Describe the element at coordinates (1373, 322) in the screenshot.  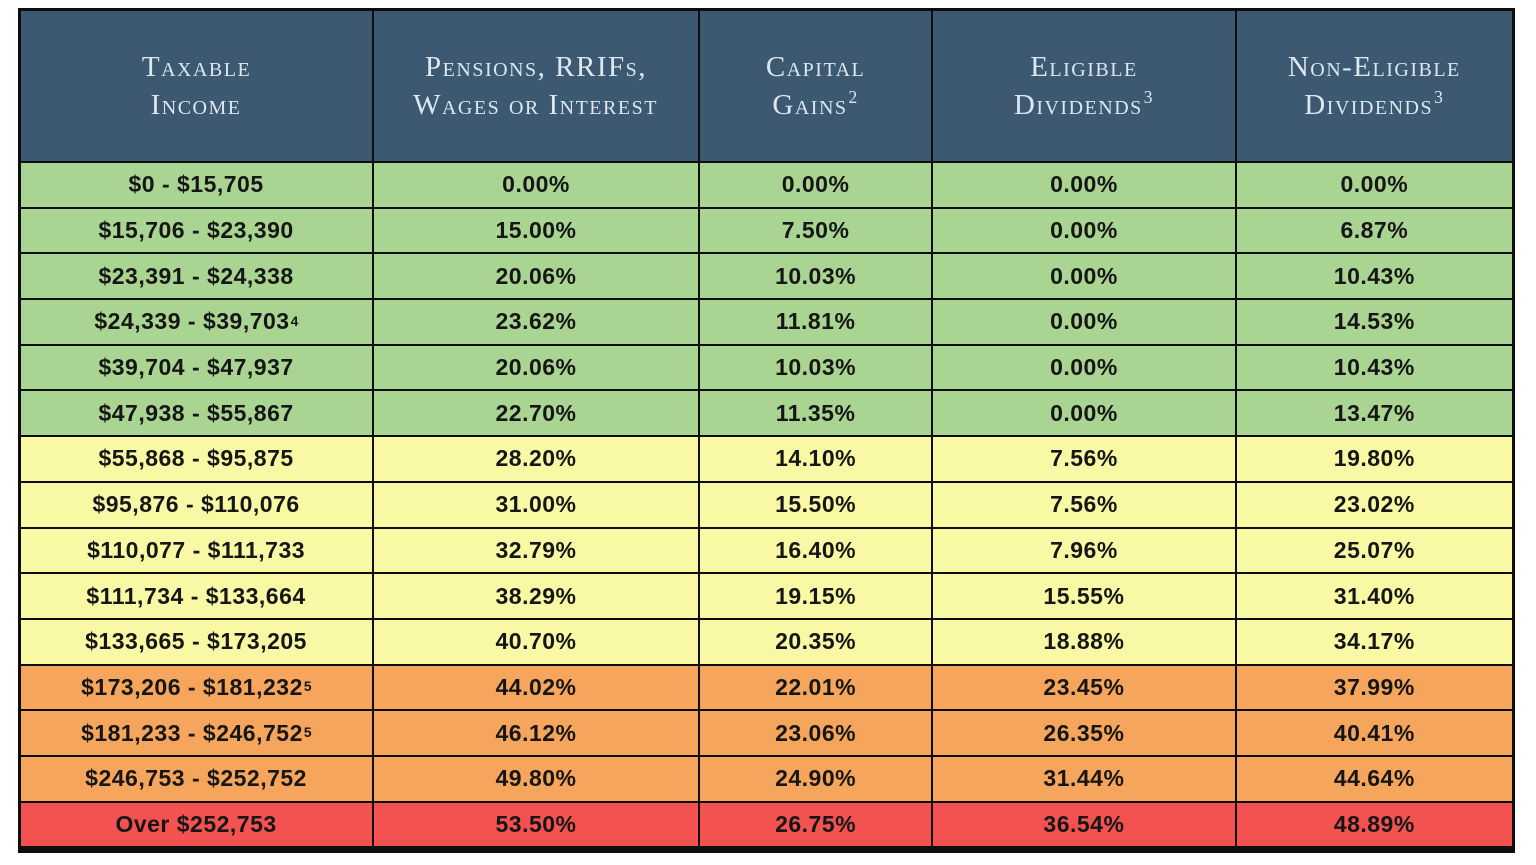
I see `non-eligible-dividends-rate-cell: 14.53%` at that location.